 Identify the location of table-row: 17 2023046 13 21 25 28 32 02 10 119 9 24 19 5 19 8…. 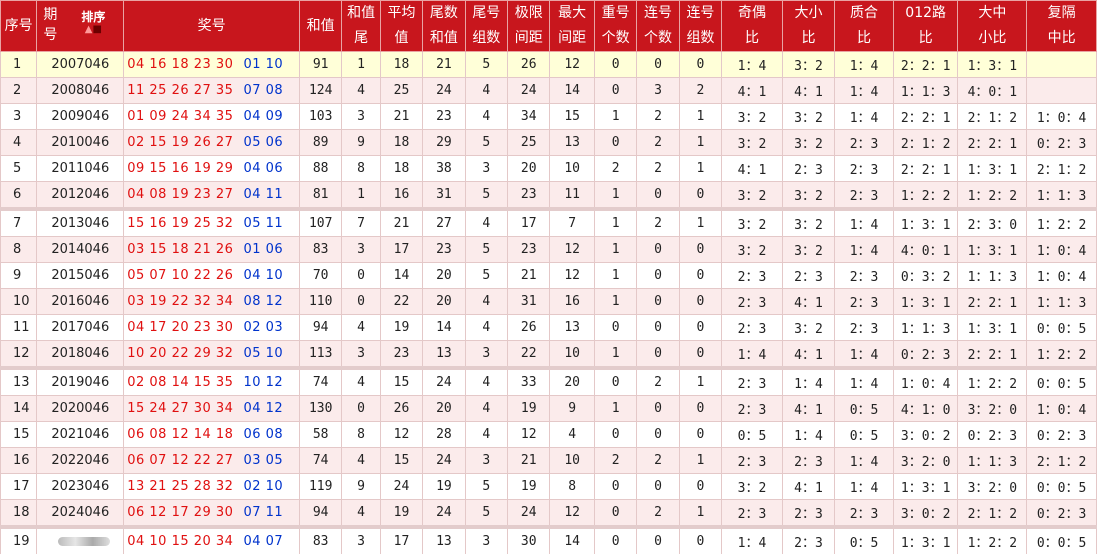
(548, 486).